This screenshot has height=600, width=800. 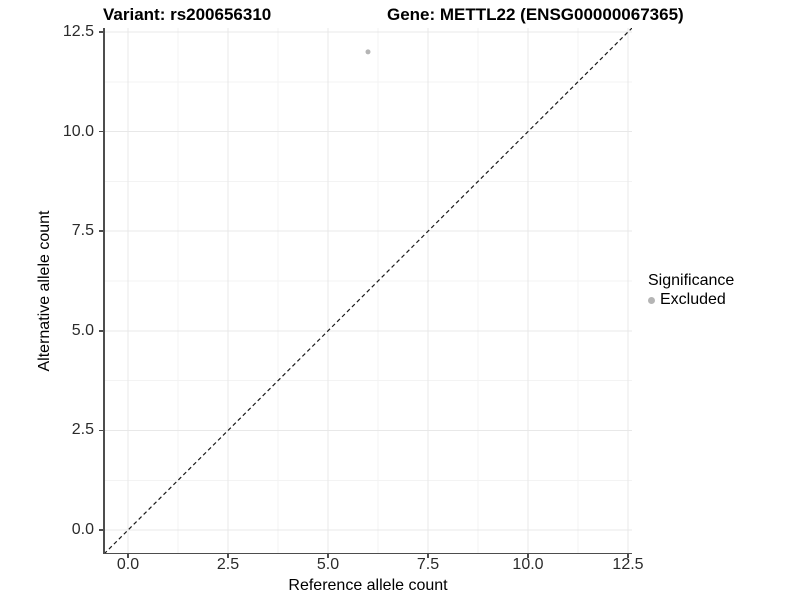 What do you see at coordinates (78, 131) in the screenshot?
I see `y-tick-label: 10.0` at bounding box center [78, 131].